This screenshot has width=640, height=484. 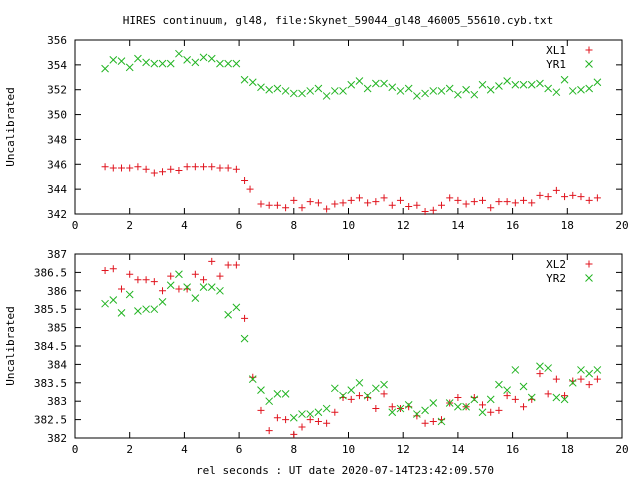 I want to click on y-tick-label: 382, so click(x=57, y=438).